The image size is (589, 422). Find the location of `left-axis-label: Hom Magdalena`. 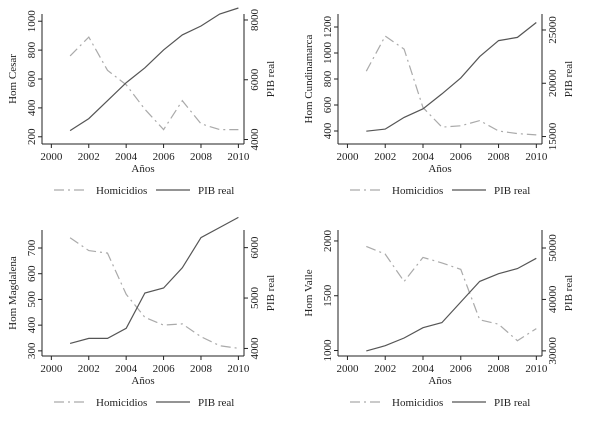

left-axis-label: Hom Magdalena is located at coordinates (13, 293).